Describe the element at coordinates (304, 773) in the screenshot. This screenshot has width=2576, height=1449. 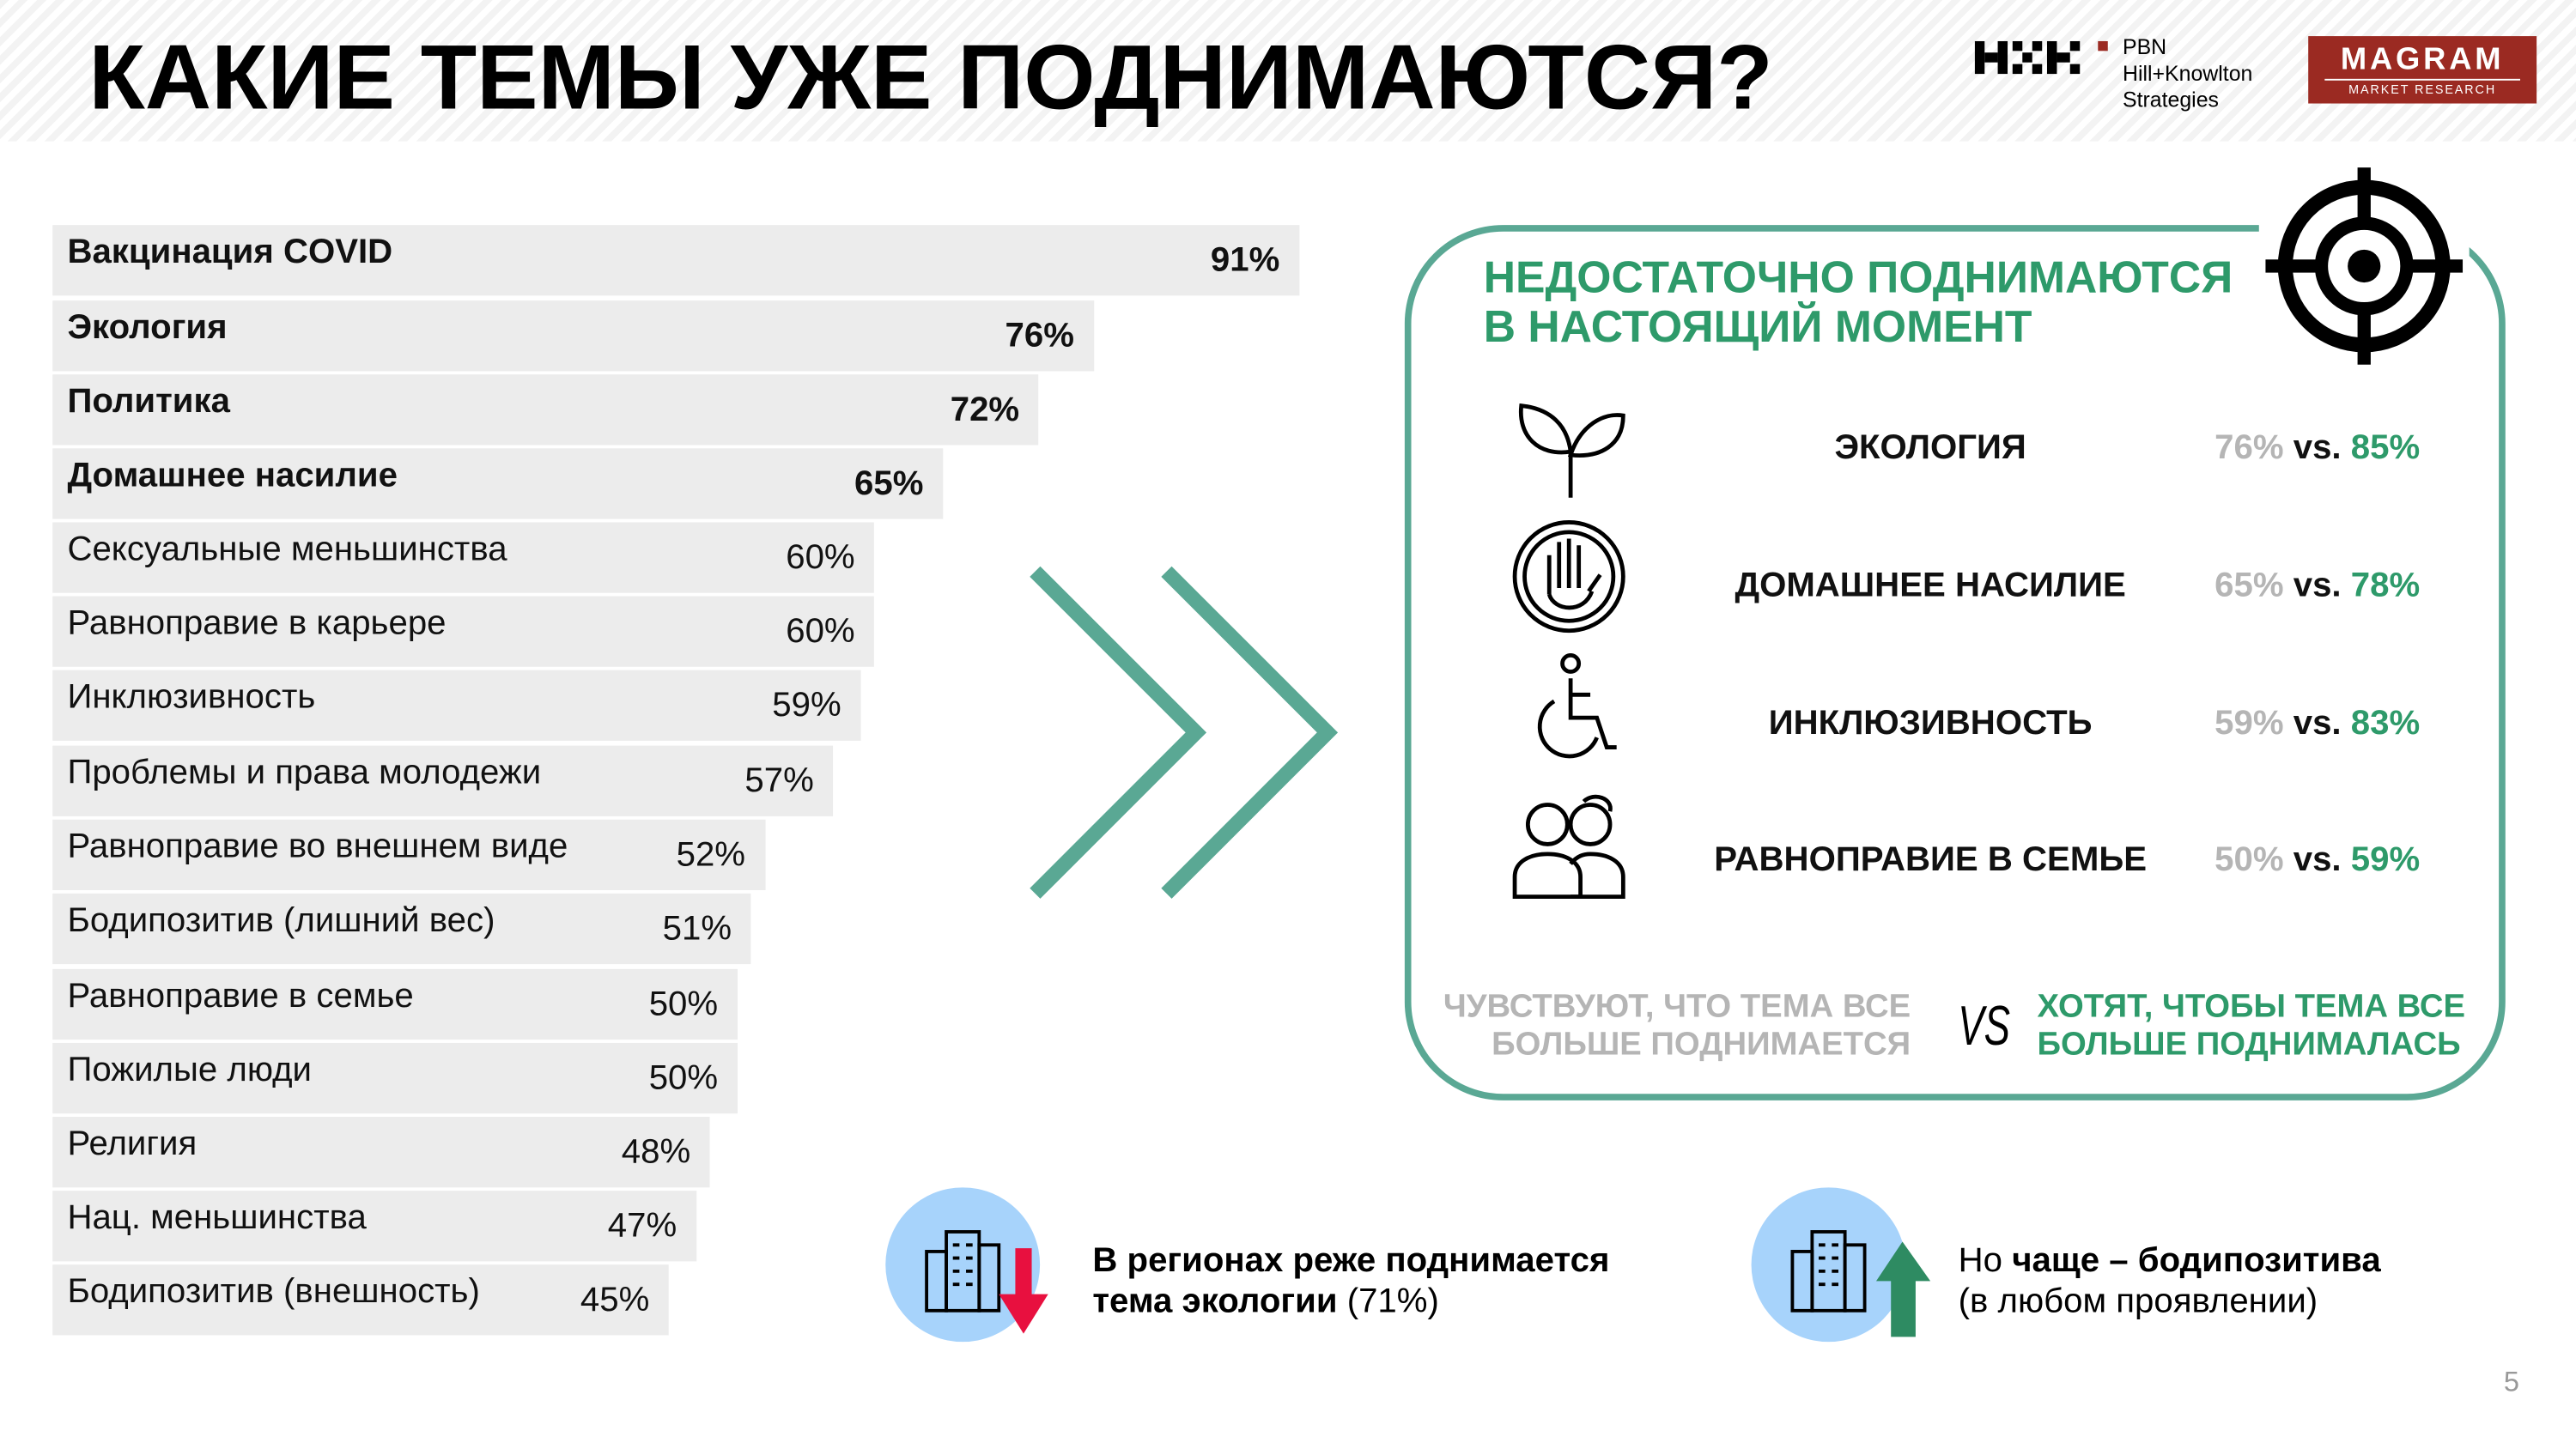
I see `bar-label: Проблемы и права молодежи` at that location.